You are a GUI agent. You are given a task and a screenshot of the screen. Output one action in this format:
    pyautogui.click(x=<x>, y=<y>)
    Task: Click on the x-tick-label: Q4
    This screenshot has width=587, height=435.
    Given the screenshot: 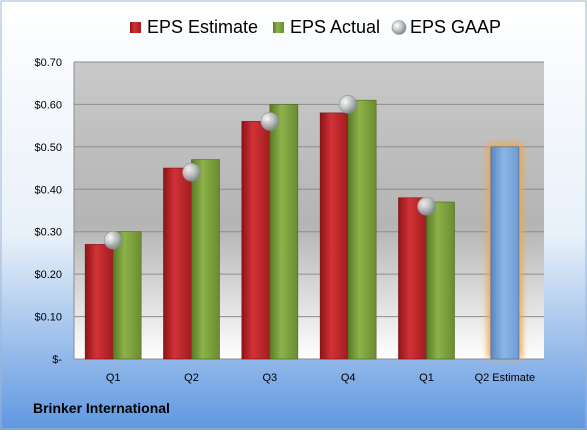 What is the action you would take?
    pyautogui.click(x=348, y=378)
    